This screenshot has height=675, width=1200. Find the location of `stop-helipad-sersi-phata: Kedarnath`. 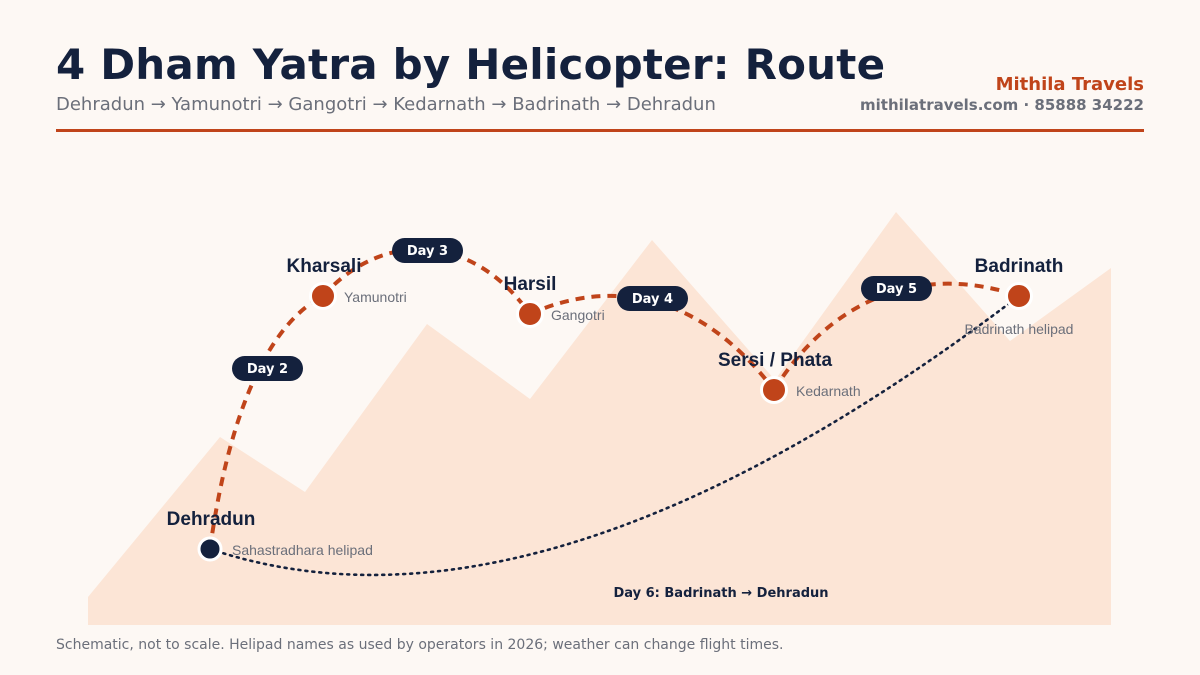

stop-helipad-sersi-phata: Kedarnath is located at coordinates (828, 391).